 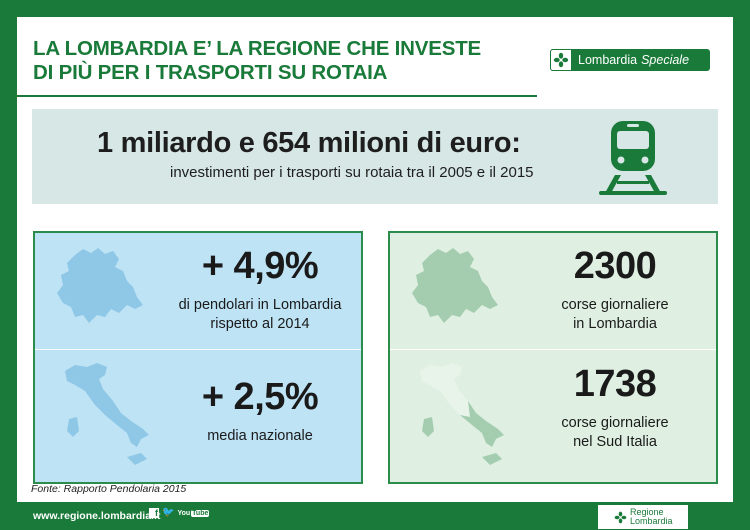 What do you see at coordinates (168, 512) in the screenshot?
I see `twitter-icon: 🐦` at bounding box center [168, 512].